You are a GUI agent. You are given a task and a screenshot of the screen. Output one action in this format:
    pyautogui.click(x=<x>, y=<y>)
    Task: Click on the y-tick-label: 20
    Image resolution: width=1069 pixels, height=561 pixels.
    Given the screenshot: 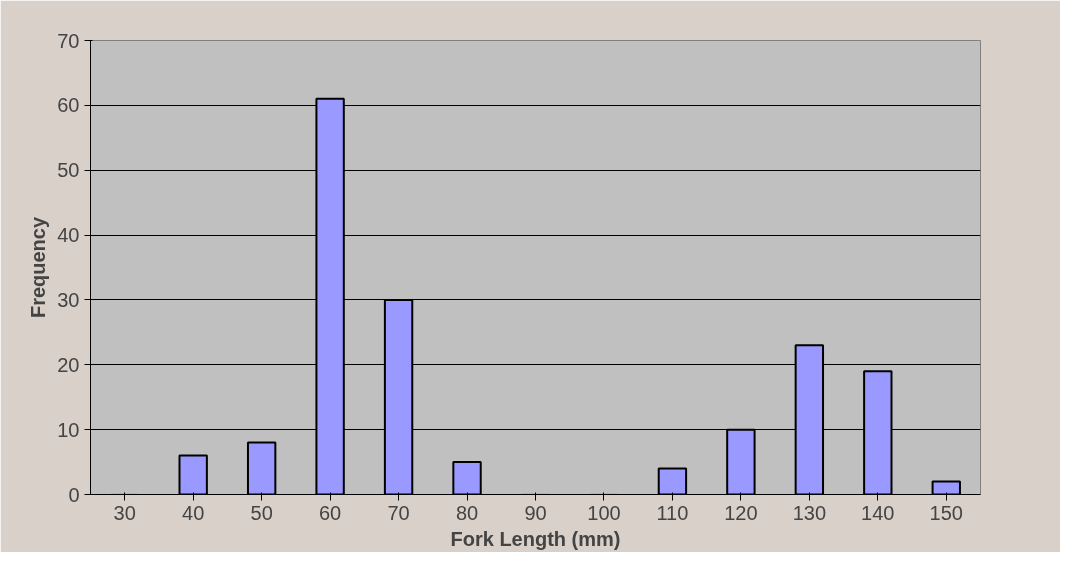 What is the action you would take?
    pyautogui.click(x=68, y=364)
    